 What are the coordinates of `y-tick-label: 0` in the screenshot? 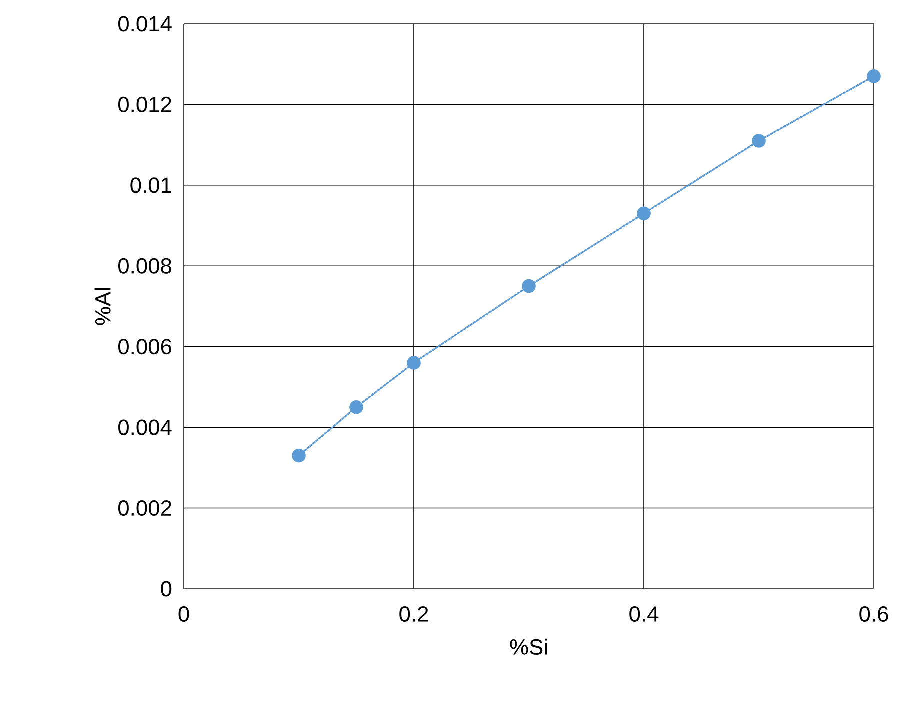 It's located at (166, 589).